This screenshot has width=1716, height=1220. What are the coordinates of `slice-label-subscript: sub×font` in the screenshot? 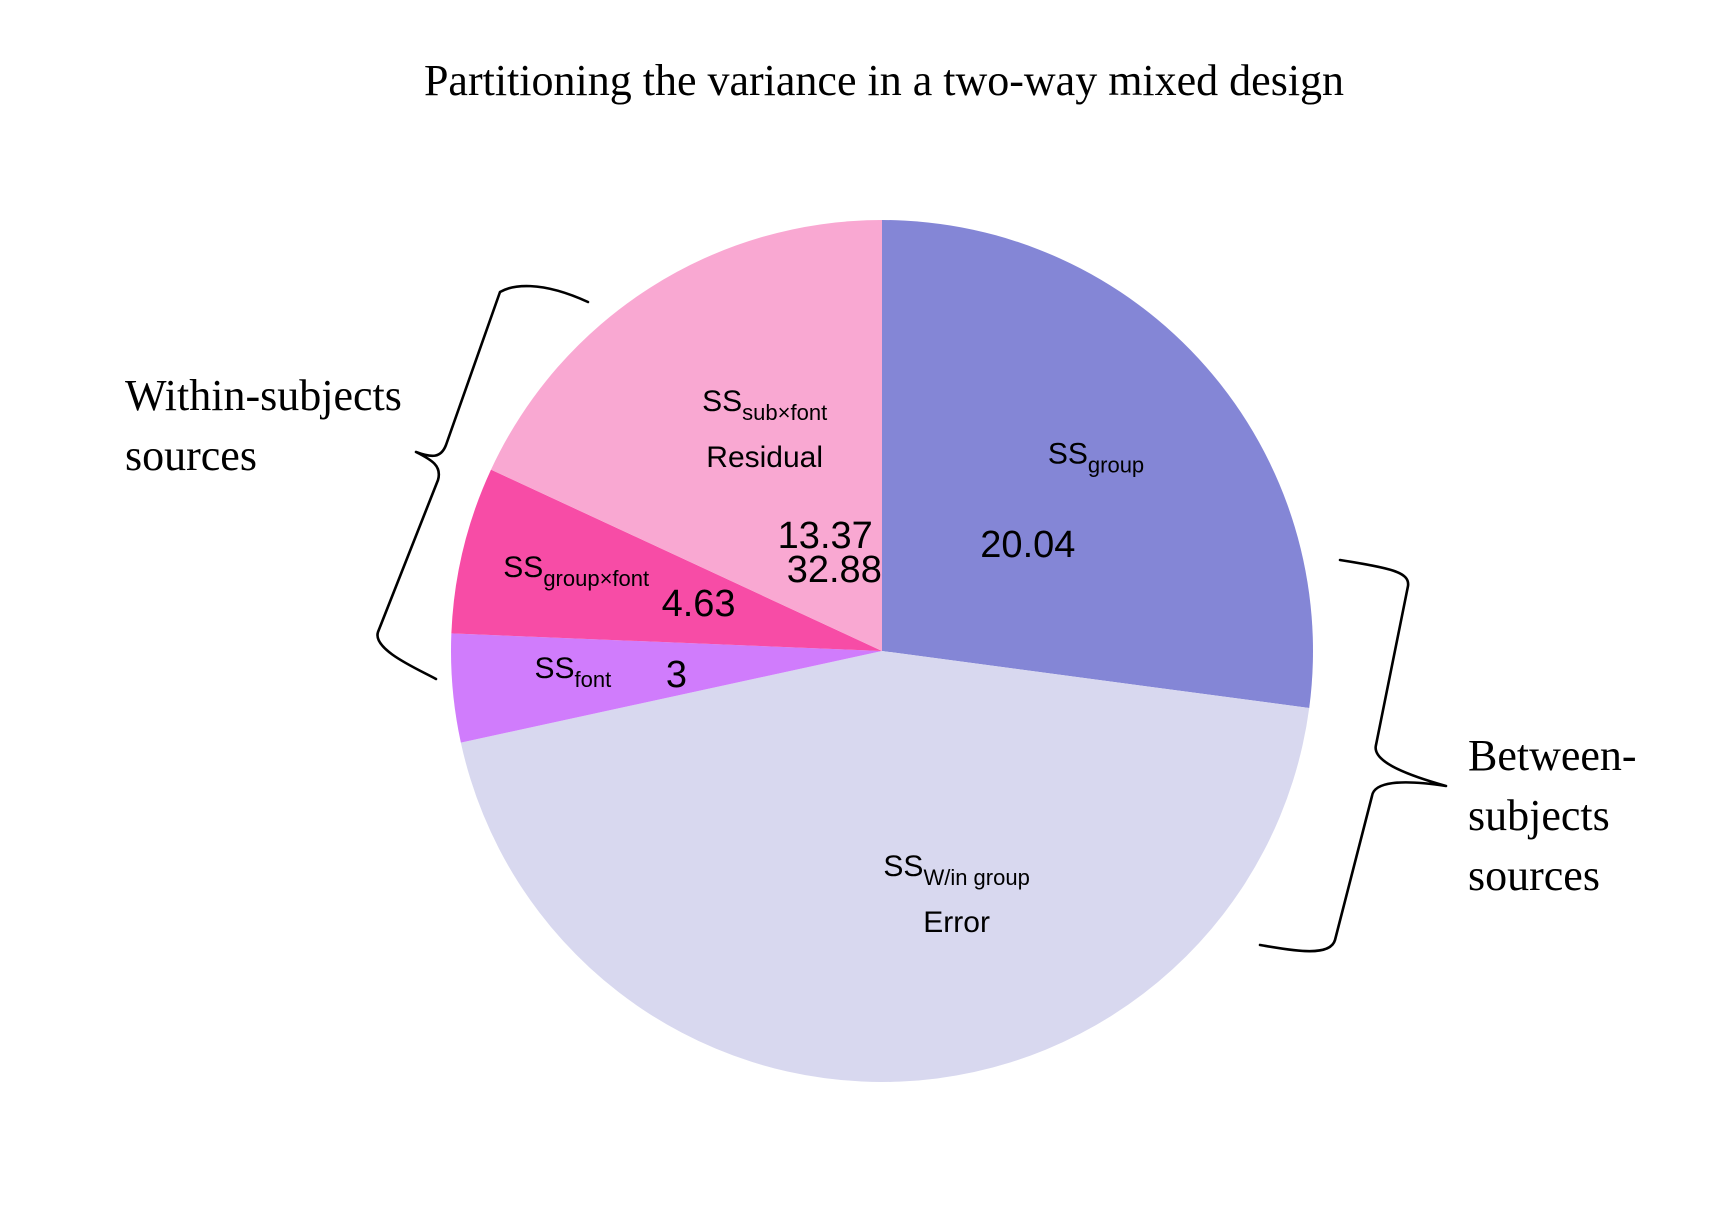 It's located at (784, 412).